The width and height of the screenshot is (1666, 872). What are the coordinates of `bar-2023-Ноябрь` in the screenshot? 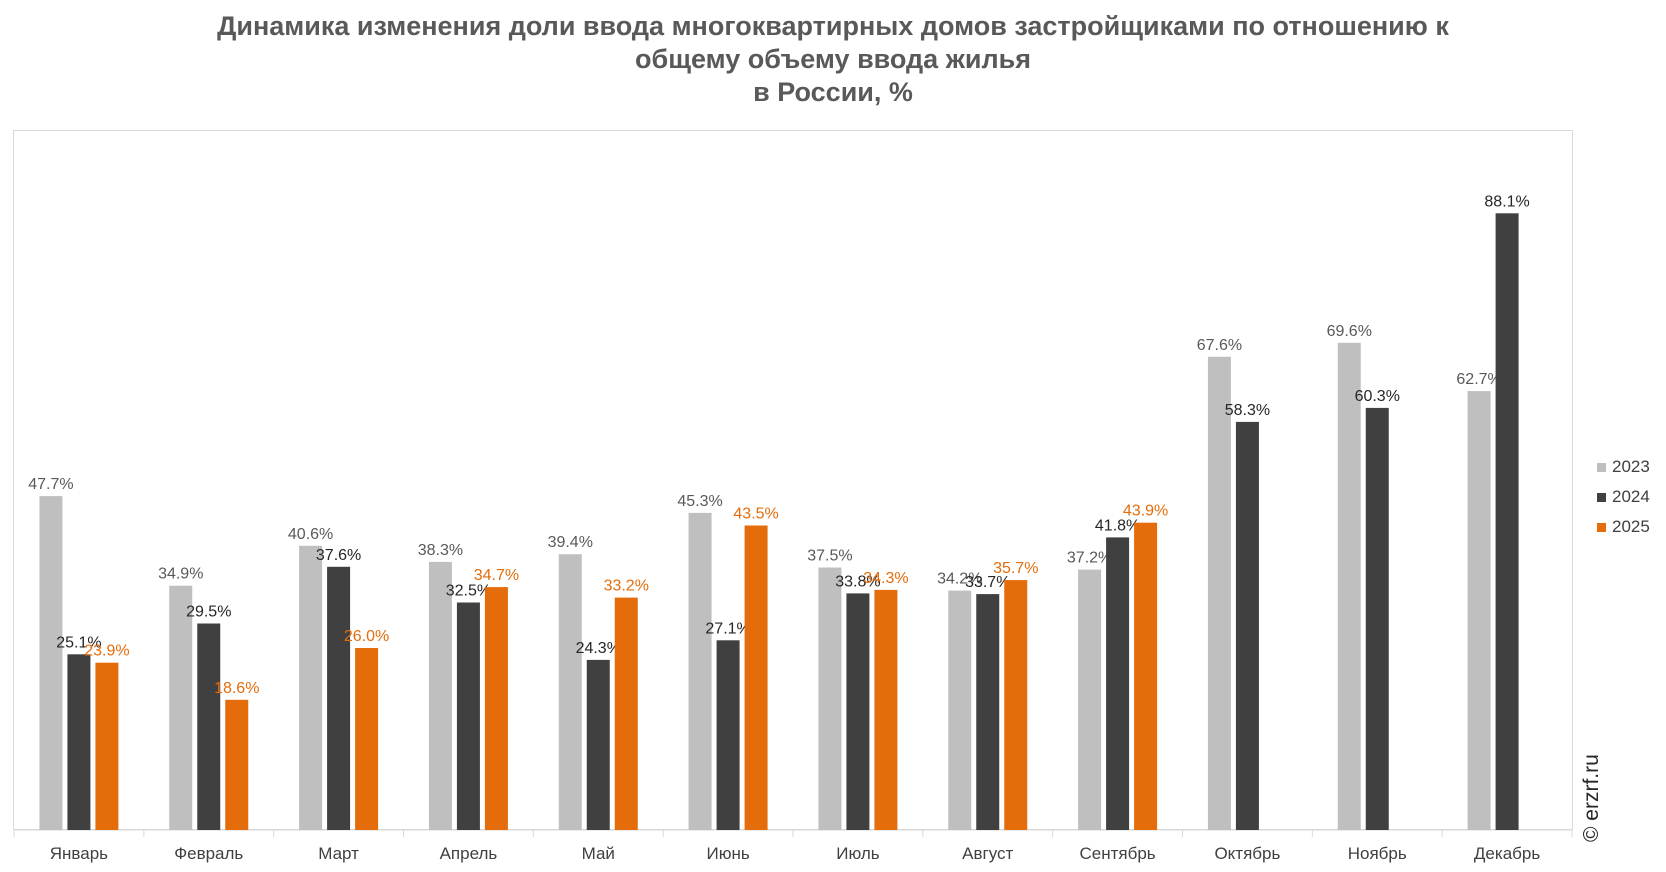 It's located at (1349, 586).